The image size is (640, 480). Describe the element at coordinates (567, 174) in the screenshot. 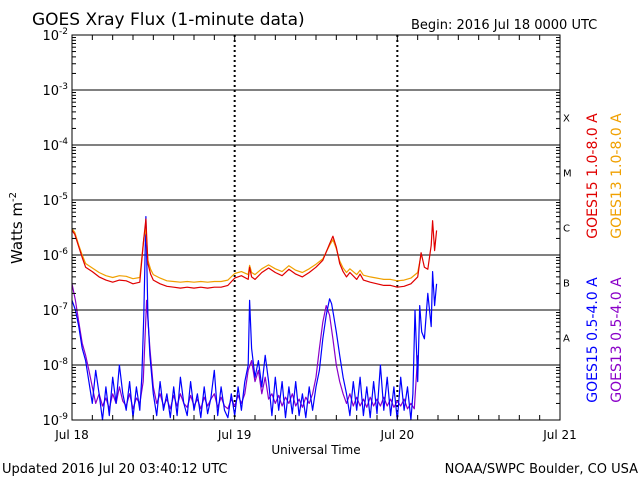

I see `flare-class-label: M` at that location.